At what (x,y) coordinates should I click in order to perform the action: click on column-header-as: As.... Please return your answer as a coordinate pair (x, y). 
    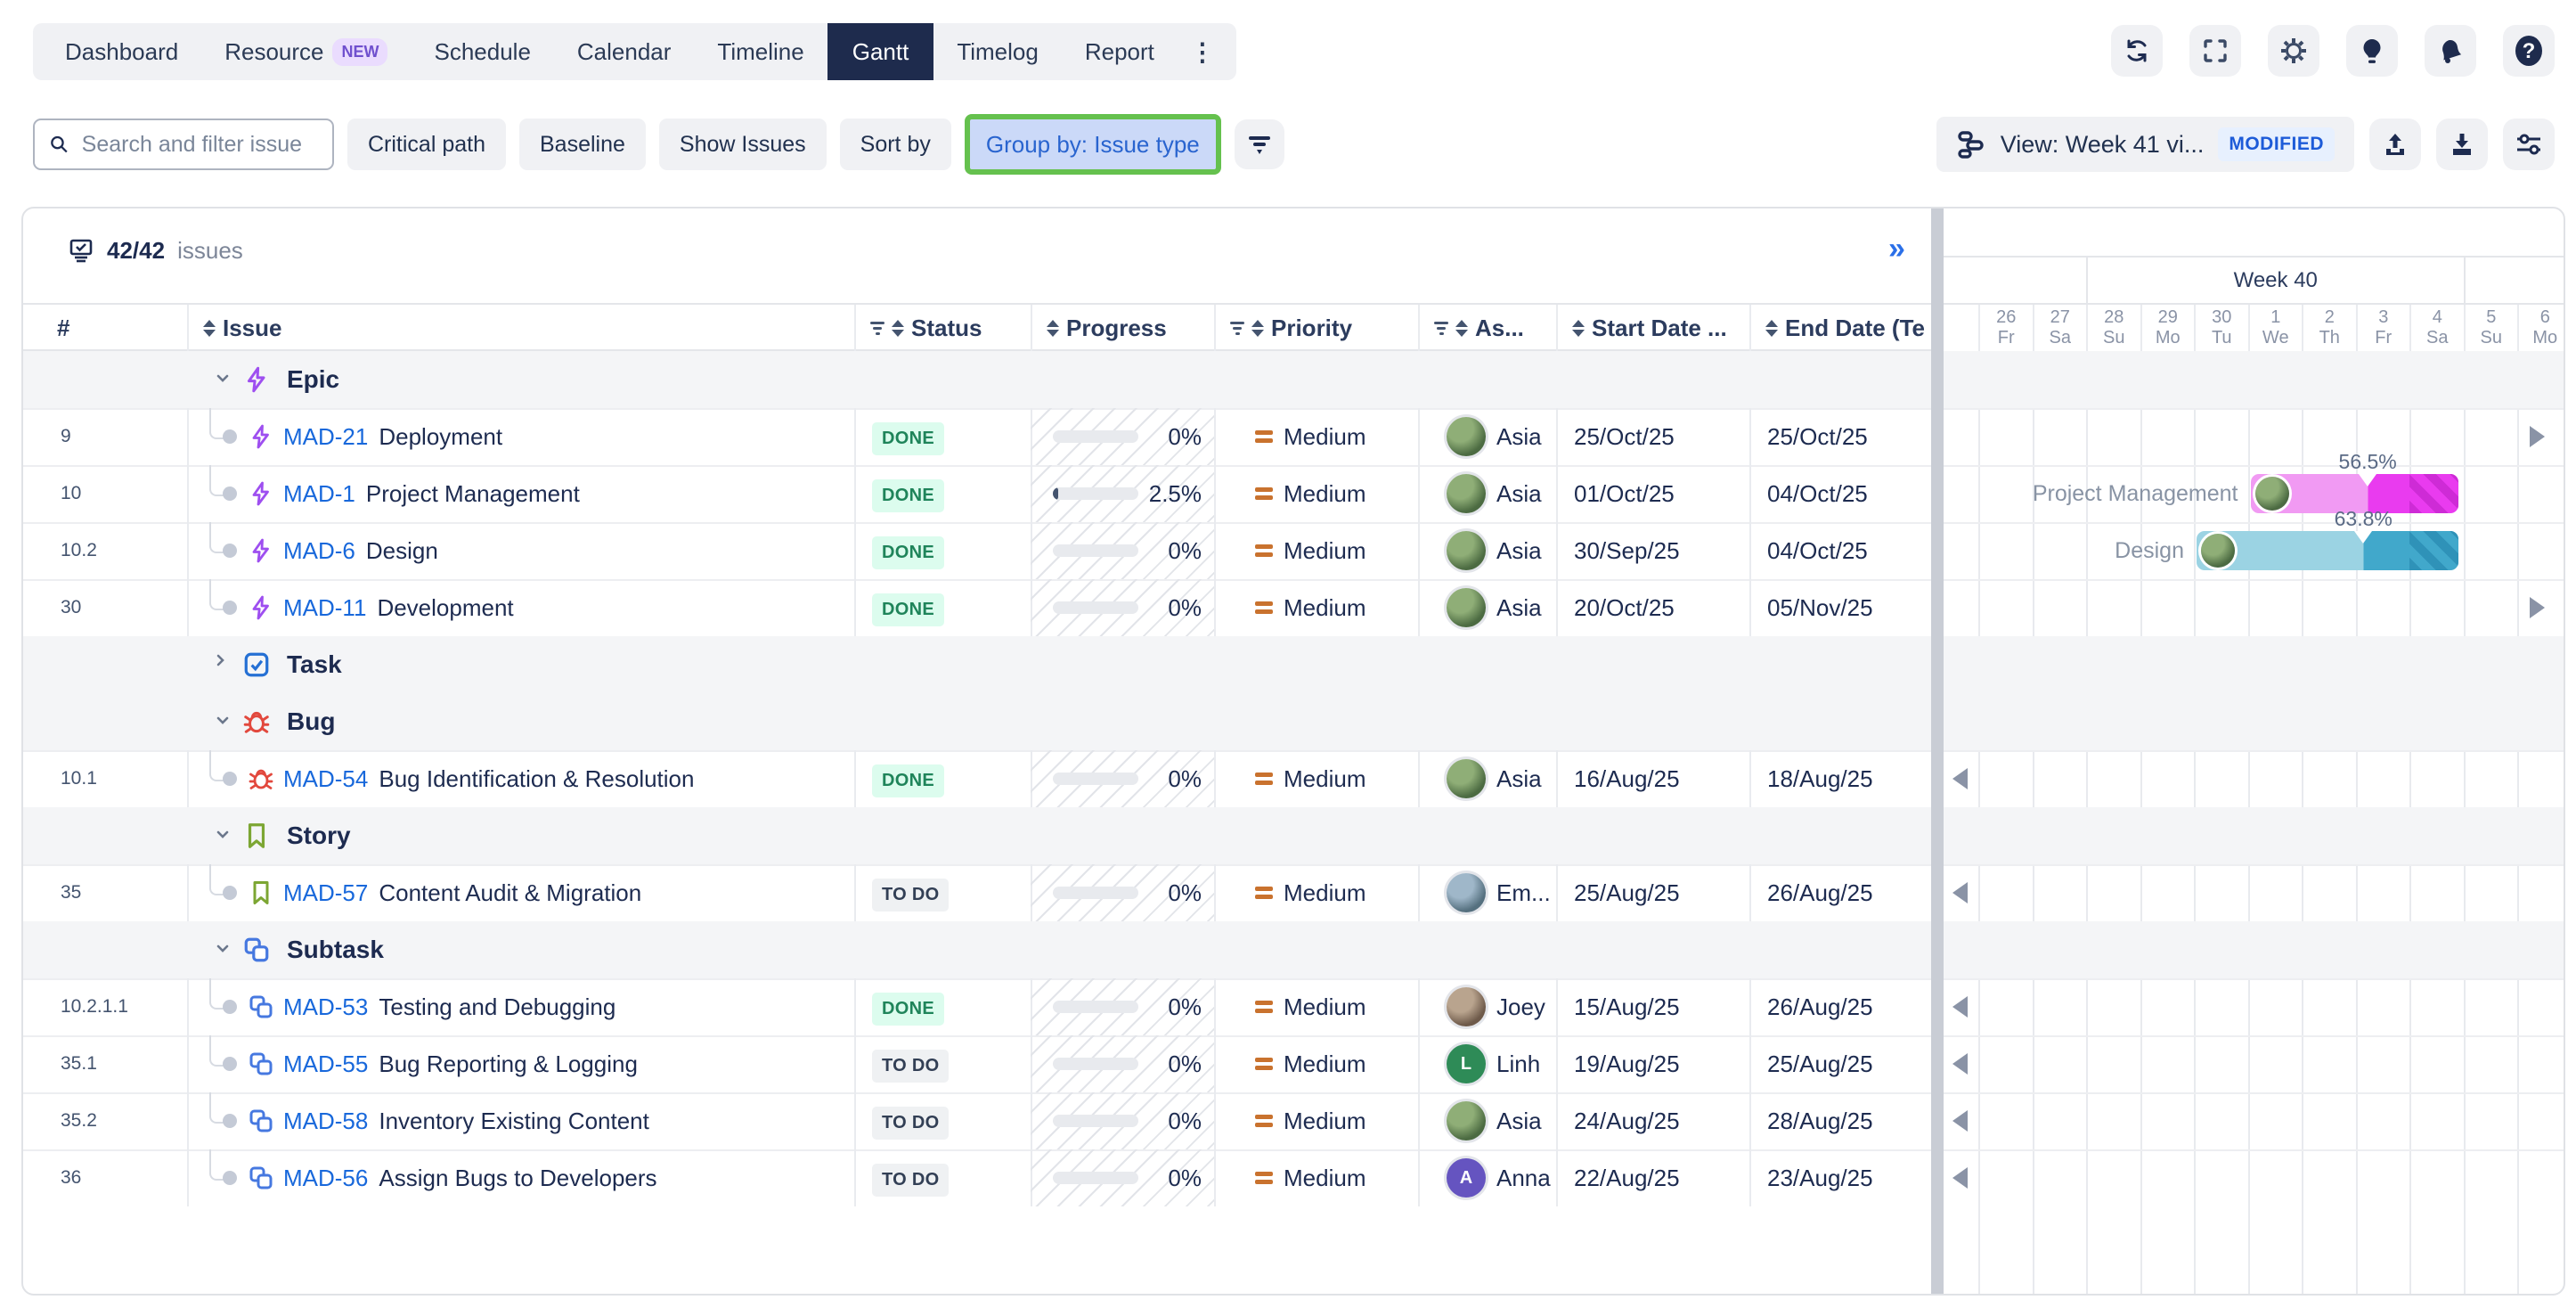
    Looking at the image, I should click on (1487, 328).